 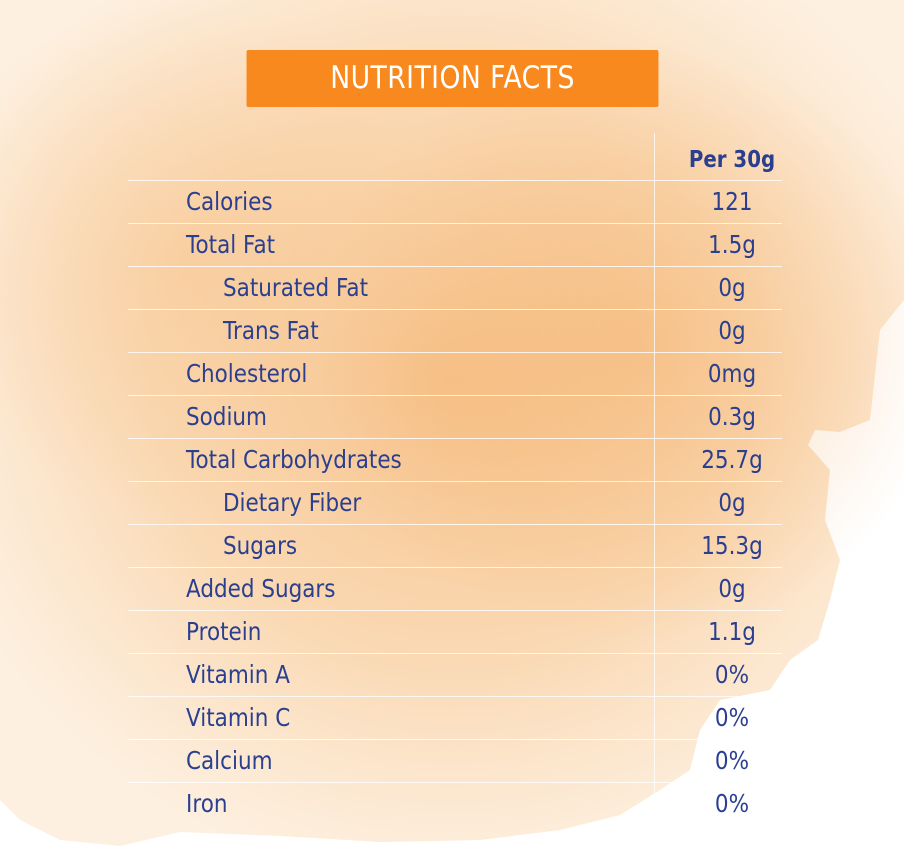 I want to click on nutrient-row: Protein 1.1g, so click(x=455, y=631).